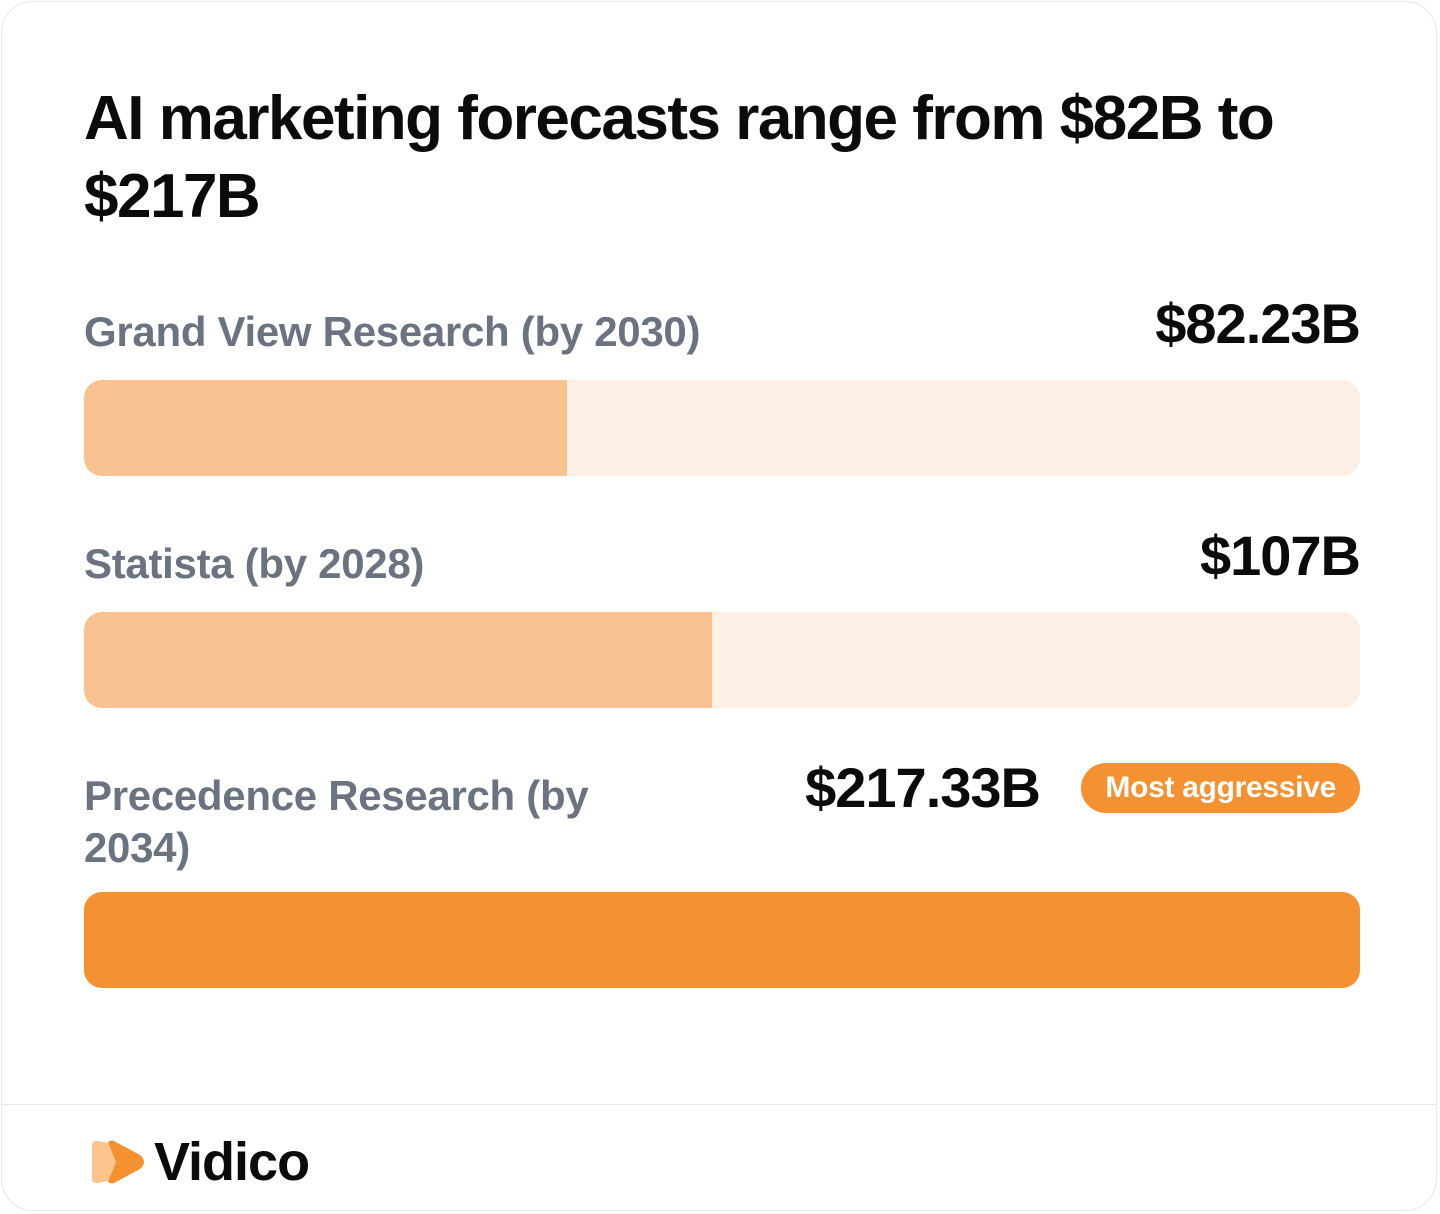 This screenshot has width=1440, height=1214. I want to click on bar-label: Statista (by 2028), so click(254, 563).